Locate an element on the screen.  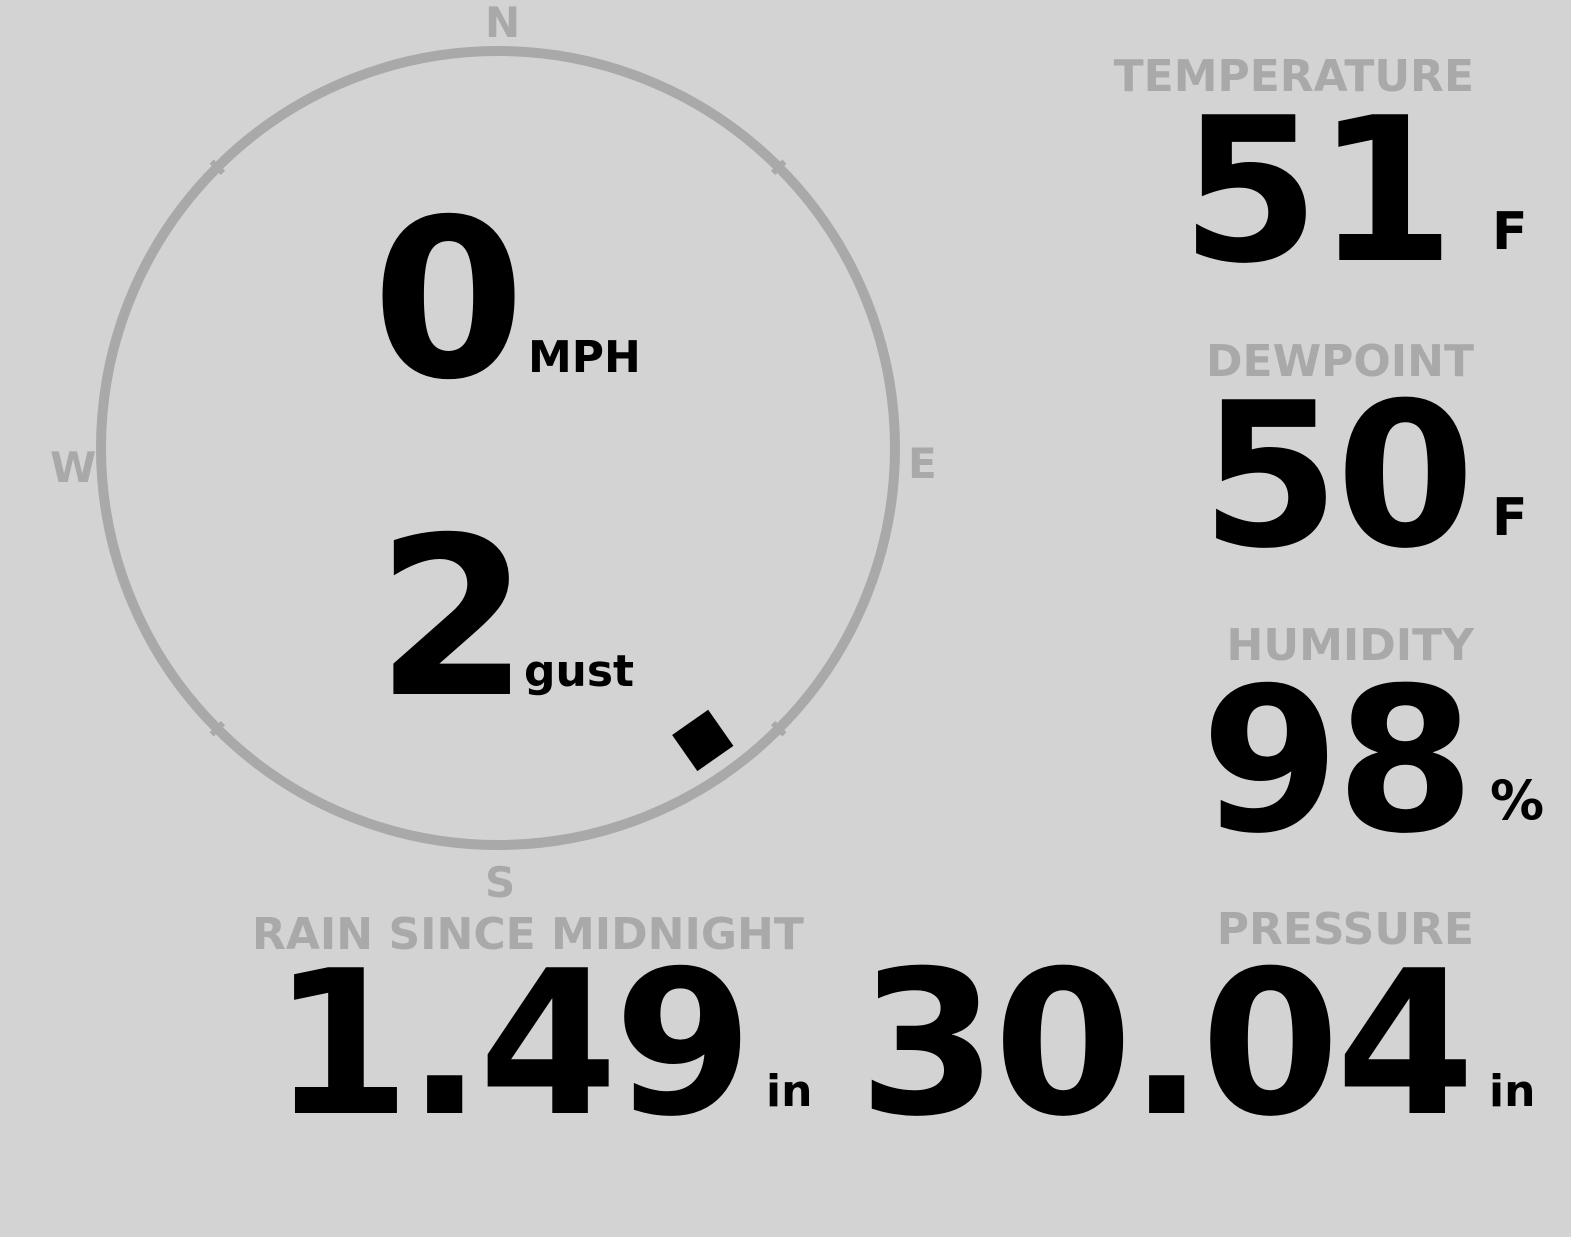
dewpoint-value: 50 is located at coordinates (1337, 476).